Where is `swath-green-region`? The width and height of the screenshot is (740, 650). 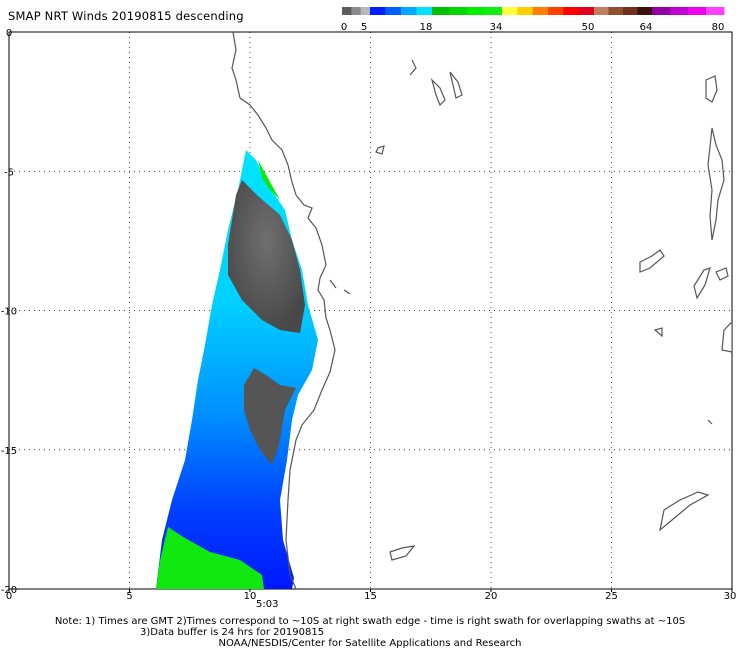 swath-green-region is located at coordinates (210, 558).